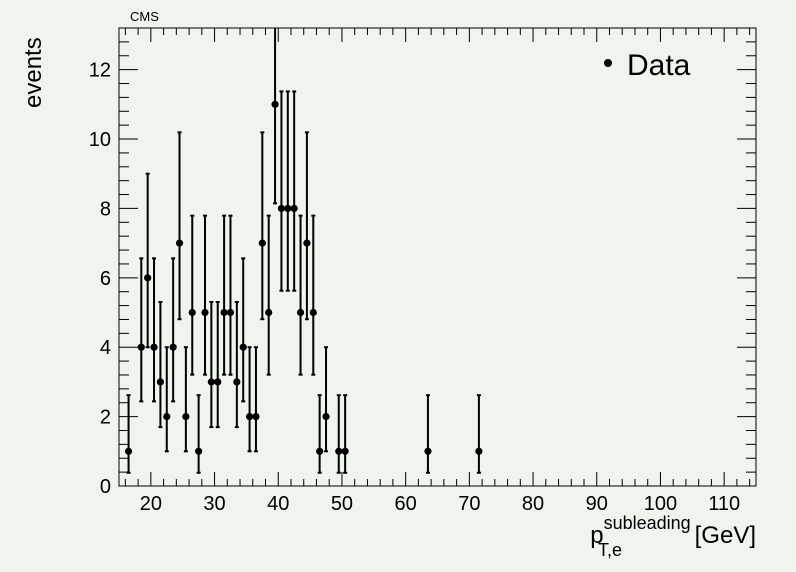 The image size is (796, 572). I want to click on x-tick-label: 40, so click(278, 504).